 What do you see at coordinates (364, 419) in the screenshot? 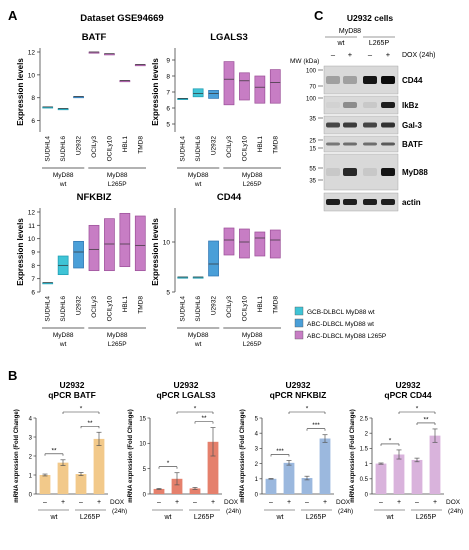
I see `y-tick-label: 2.5` at bounding box center [364, 419].